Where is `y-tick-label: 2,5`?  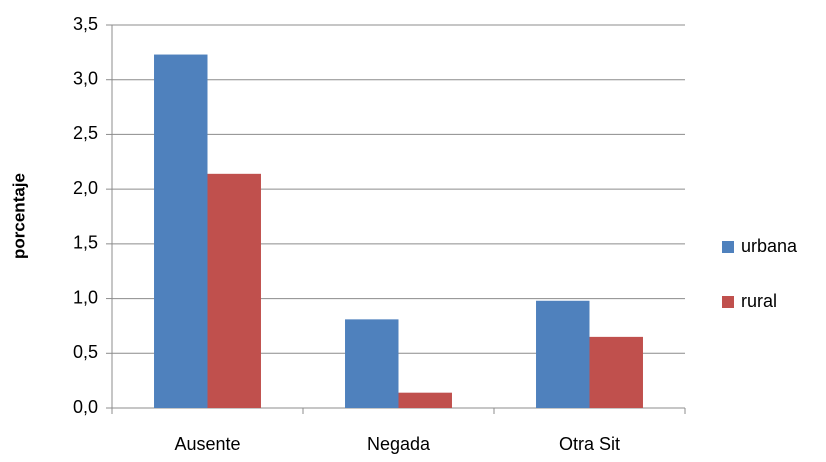 y-tick-label: 2,5 is located at coordinates (85, 133).